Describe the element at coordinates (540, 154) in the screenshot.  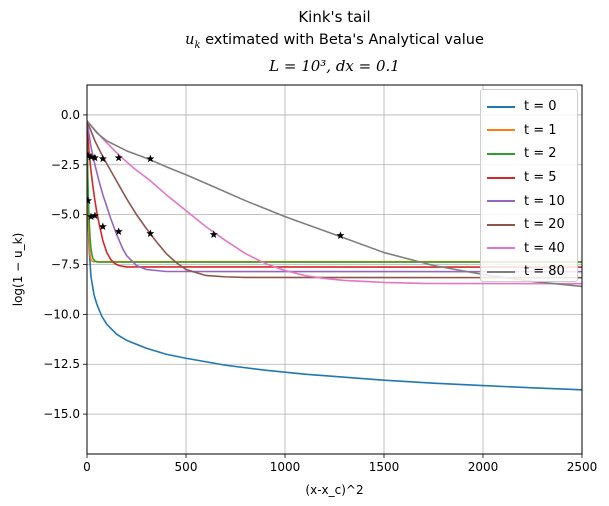
I see `legend-label: t = 2` at that location.